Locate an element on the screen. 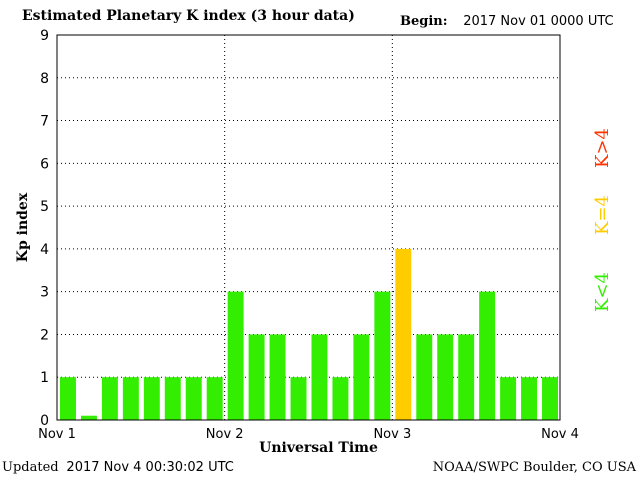 The width and height of the screenshot is (640, 480). y-tick-label: 6 is located at coordinates (44, 164).